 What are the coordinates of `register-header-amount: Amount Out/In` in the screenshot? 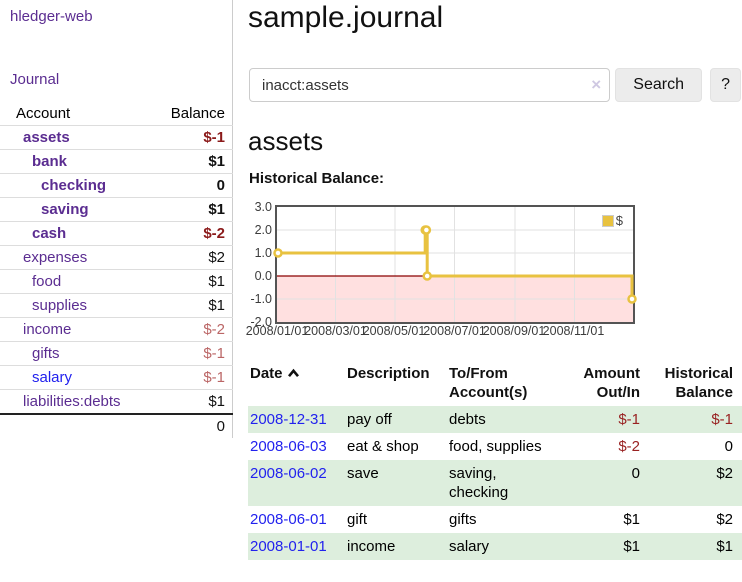 It's located at (611, 383).